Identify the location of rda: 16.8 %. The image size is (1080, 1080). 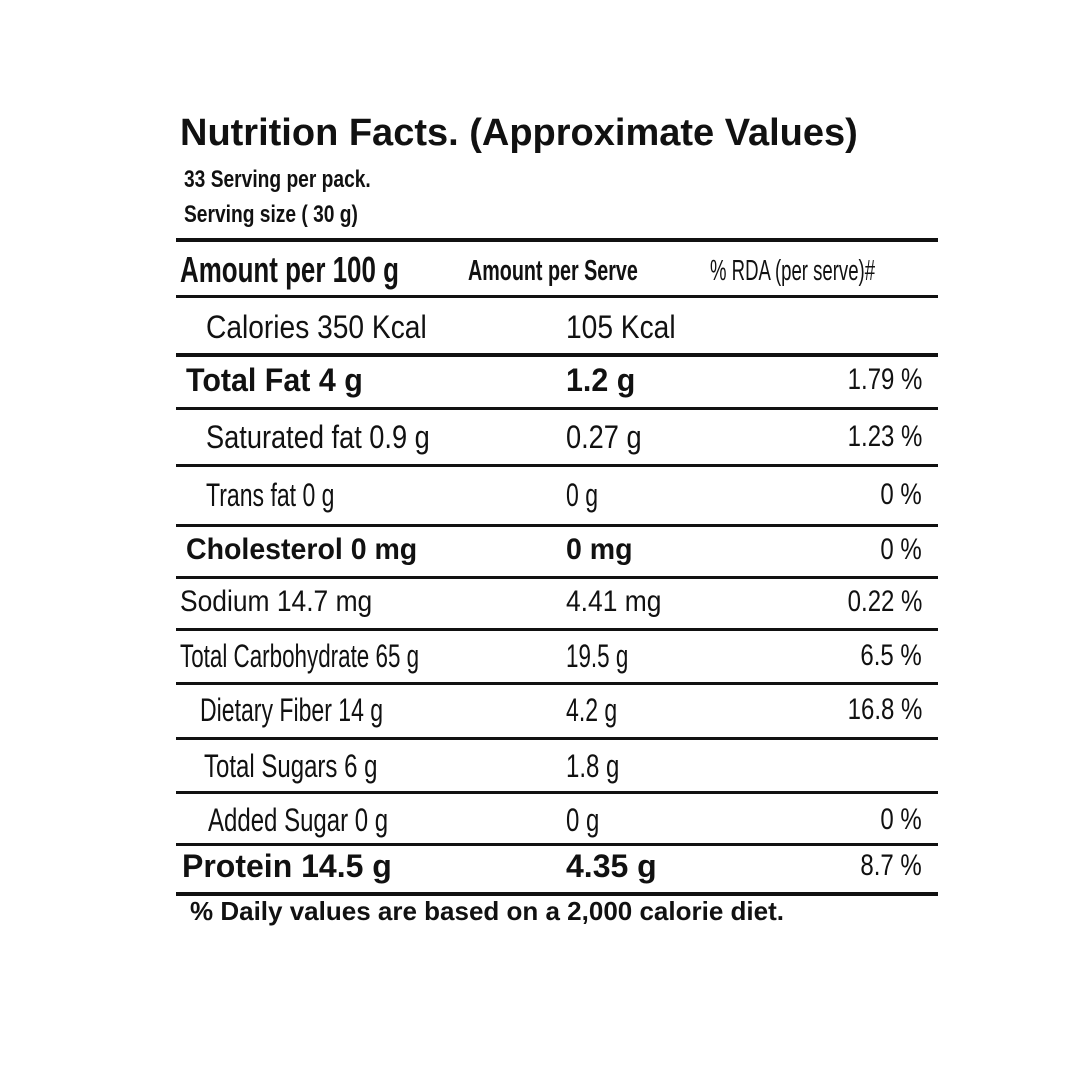
(884, 709).